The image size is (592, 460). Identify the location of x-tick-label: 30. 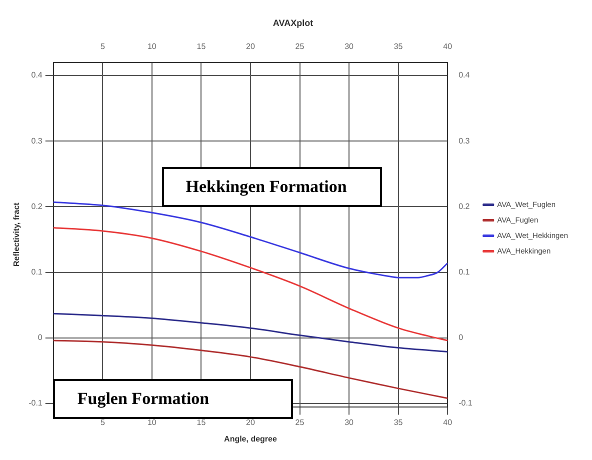
(349, 422).